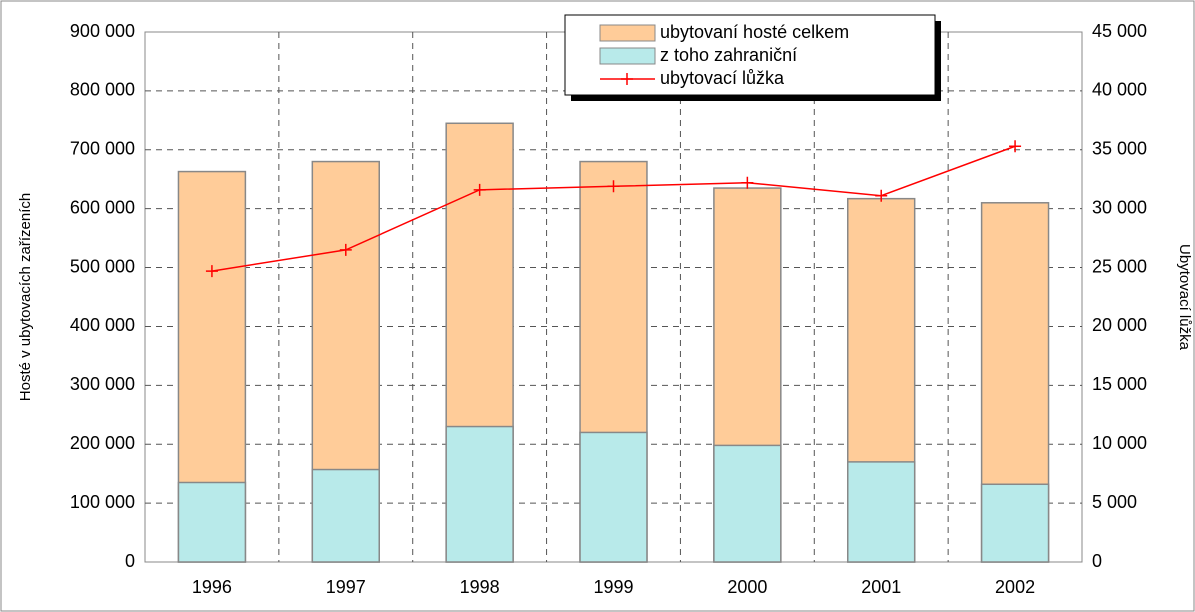  What do you see at coordinates (613, 587) in the screenshot?
I see `x-tick-label: 1999` at bounding box center [613, 587].